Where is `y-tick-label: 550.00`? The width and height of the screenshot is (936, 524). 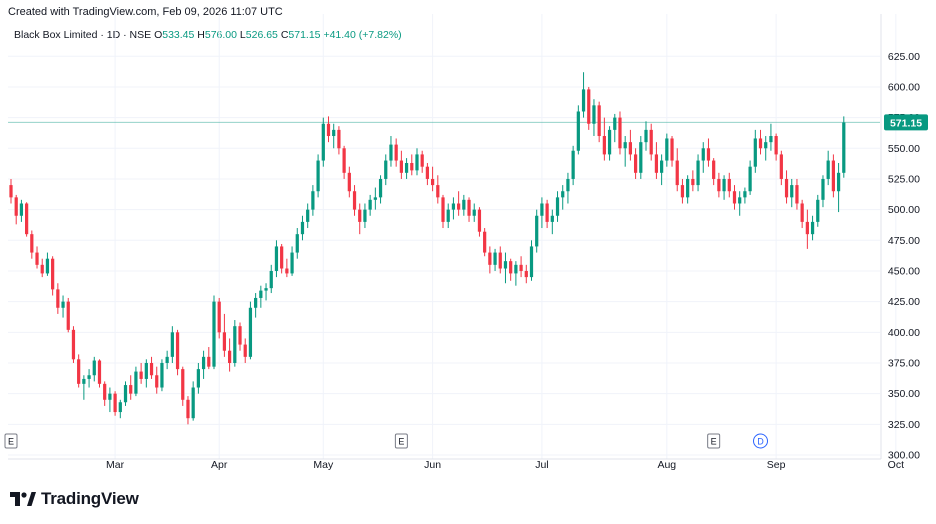 y-tick-label: 550.00 is located at coordinates (904, 149).